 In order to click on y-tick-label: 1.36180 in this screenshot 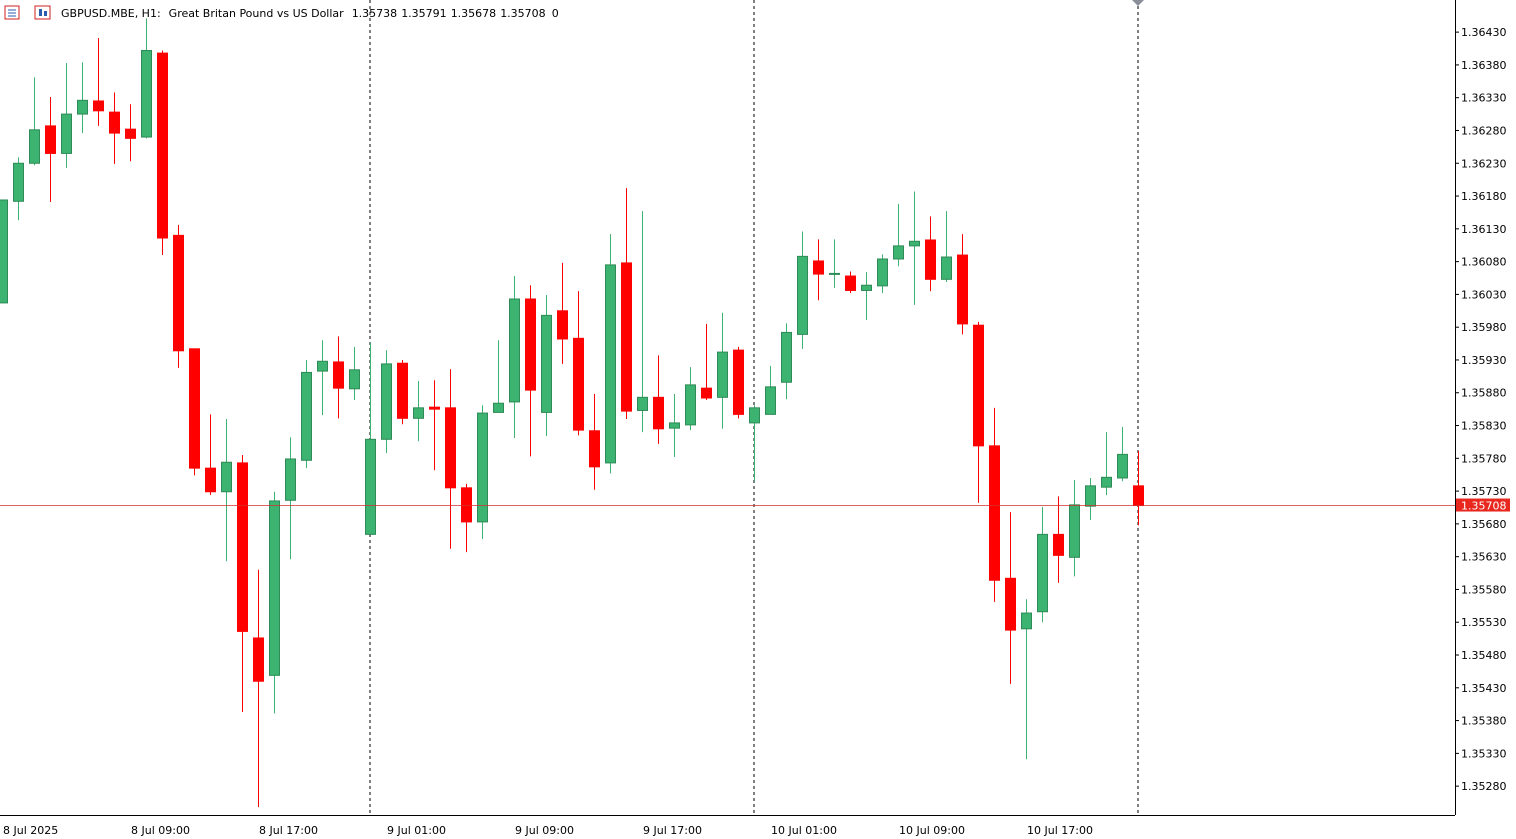, I will do `click(1484, 196)`.